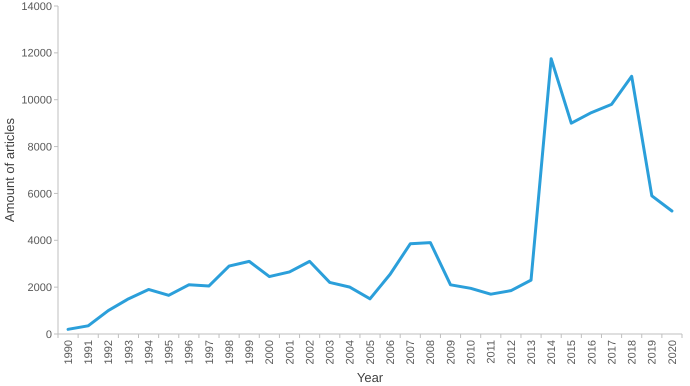 The width and height of the screenshot is (690, 386). Describe the element at coordinates (492, 352) in the screenshot. I see `x-tick-label: 2011` at that location.